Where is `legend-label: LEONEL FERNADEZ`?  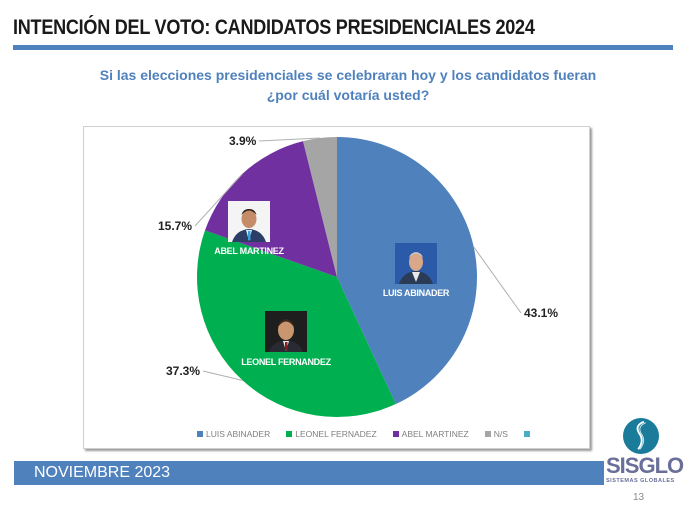
legend-label: LEONEL FERNADEZ is located at coordinates (336, 434).